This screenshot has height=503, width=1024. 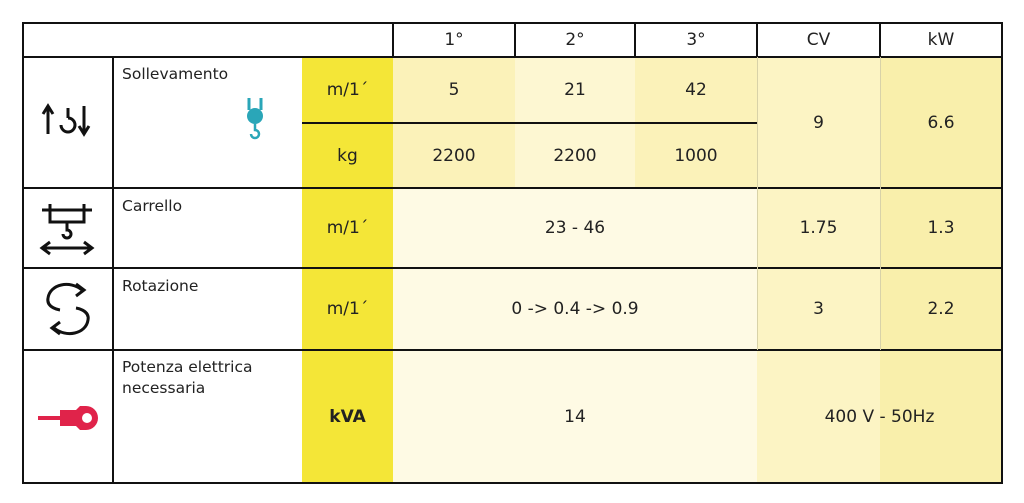 What do you see at coordinates (152, 206) in the screenshot?
I see `row-label: Carrello` at bounding box center [152, 206].